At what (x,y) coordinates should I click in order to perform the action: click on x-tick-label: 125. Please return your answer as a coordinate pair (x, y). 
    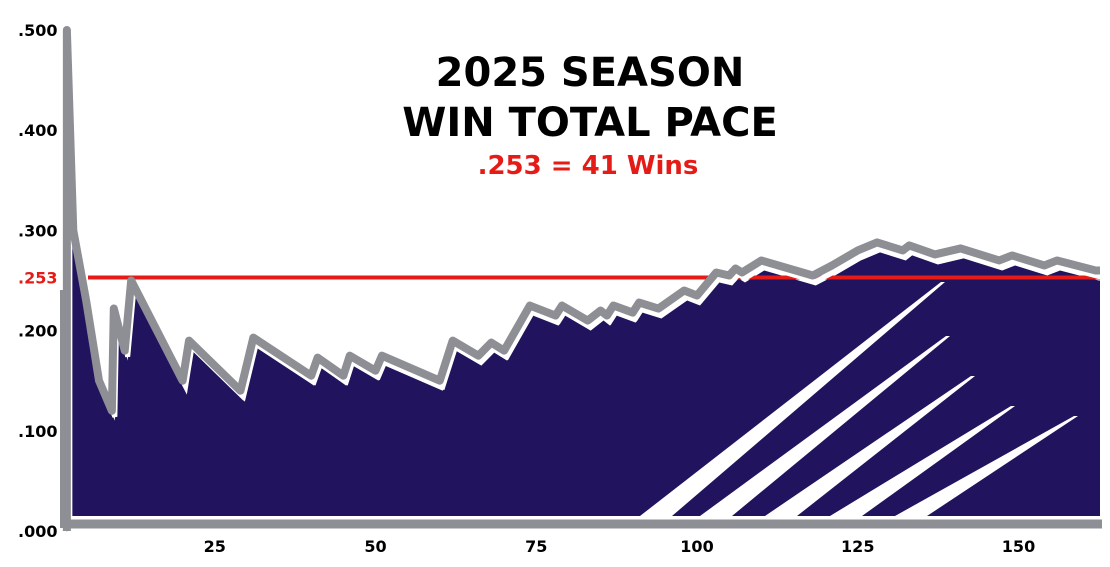
    Looking at the image, I should click on (857, 546).